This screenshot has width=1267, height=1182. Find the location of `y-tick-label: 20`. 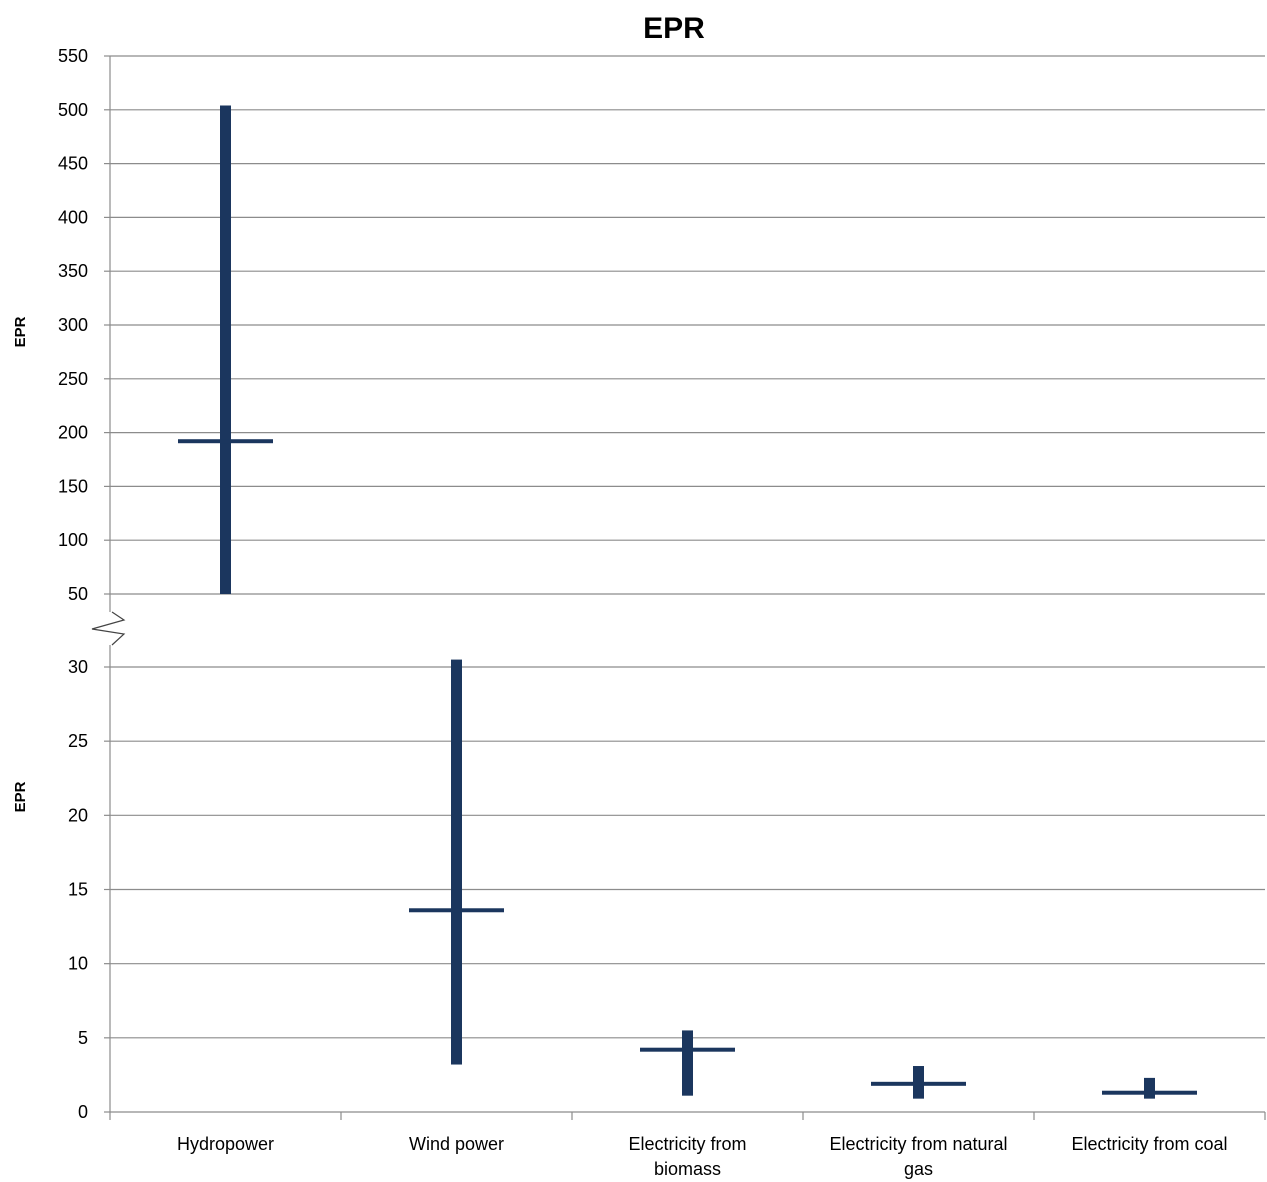

y-tick-label: 20 is located at coordinates (78, 815).